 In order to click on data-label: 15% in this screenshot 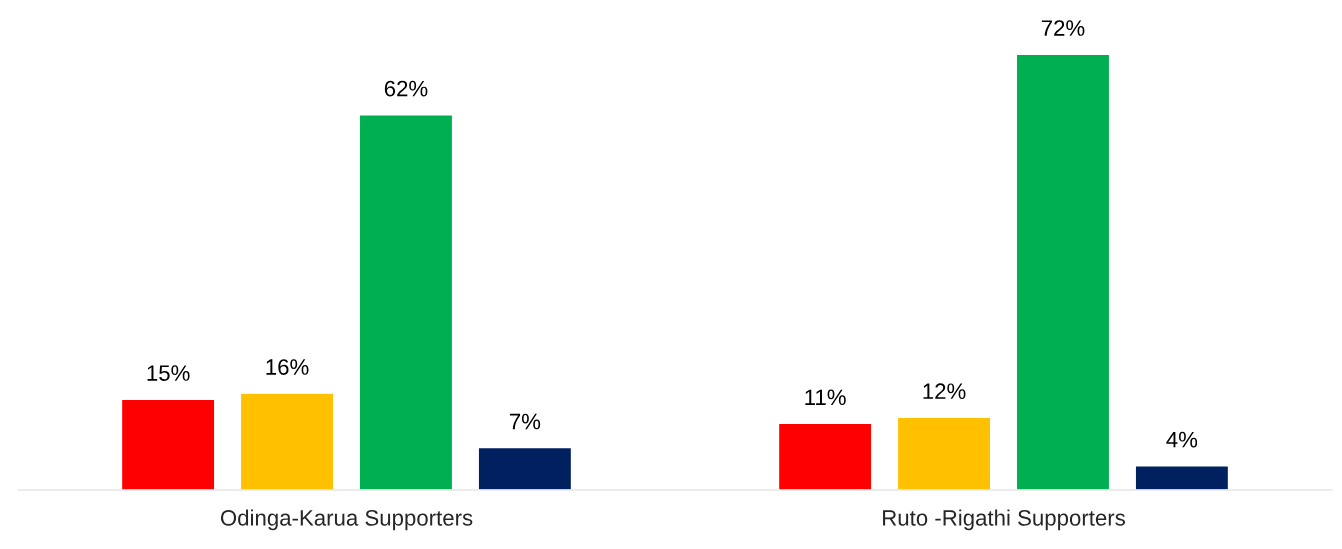, I will do `click(168, 373)`.